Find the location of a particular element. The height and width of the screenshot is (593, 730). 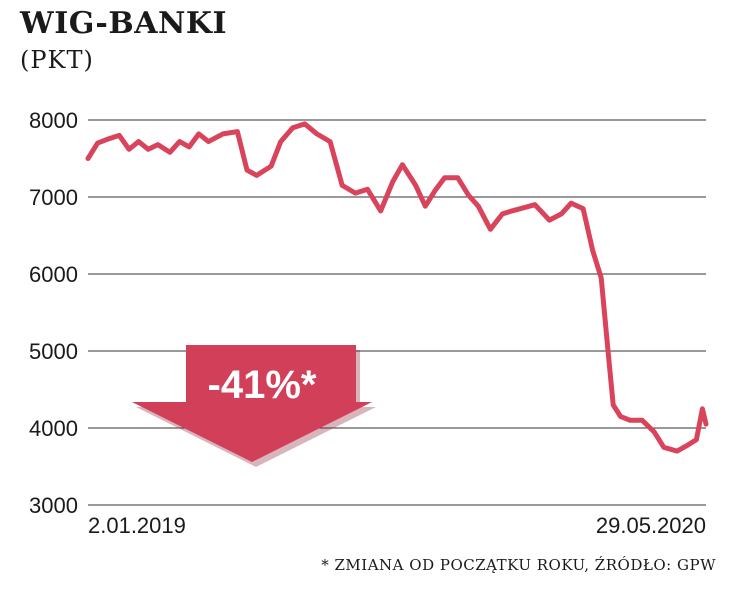

change-label: -41%* is located at coordinates (262, 385).